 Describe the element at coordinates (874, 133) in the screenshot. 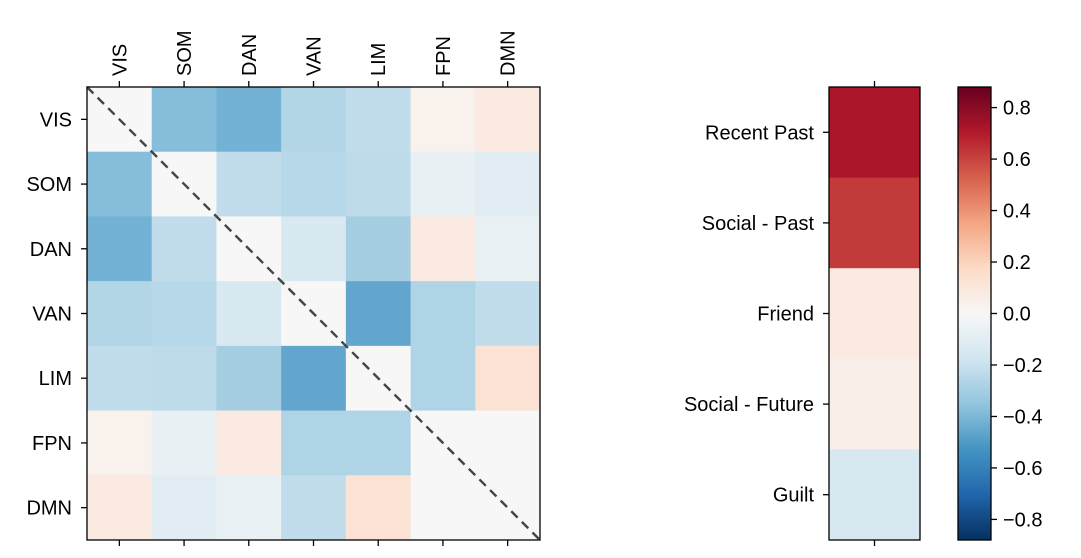

I see `condition-cell-recent-past` at that location.